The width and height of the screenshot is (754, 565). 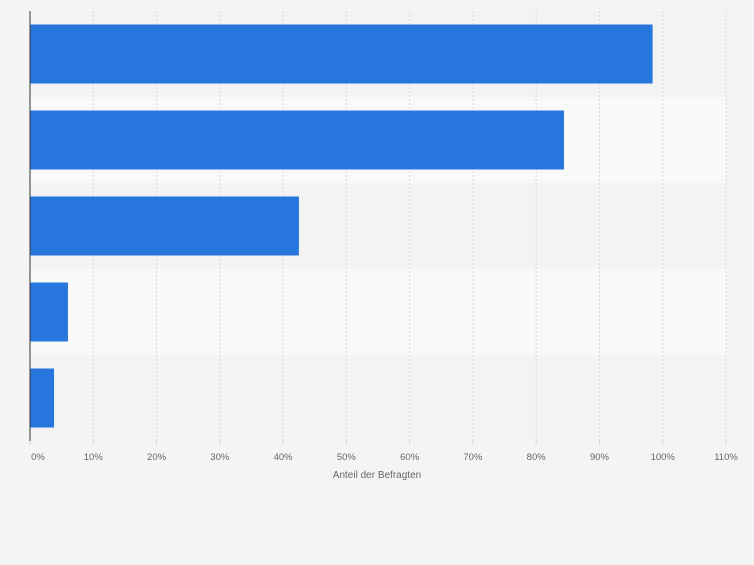 I want to click on x-axis-label: Anteil der Befragten, so click(x=377, y=475).